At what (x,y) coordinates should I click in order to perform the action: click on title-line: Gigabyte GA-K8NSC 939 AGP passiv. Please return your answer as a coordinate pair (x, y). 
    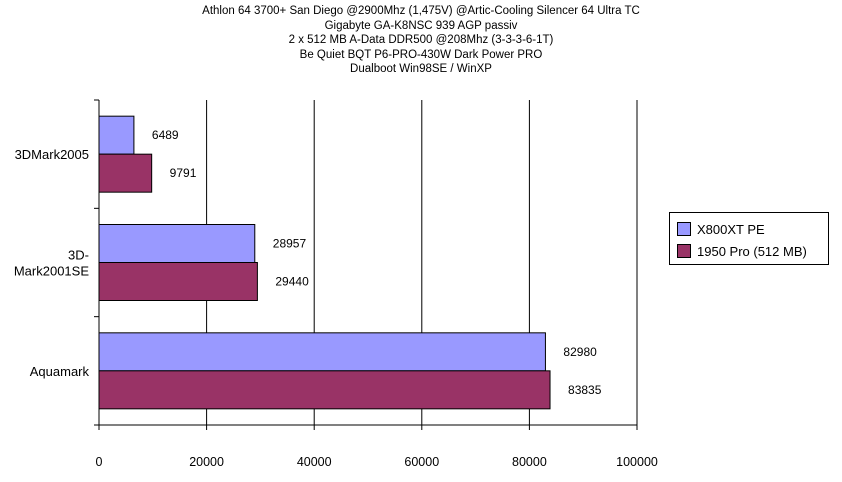
    Looking at the image, I should click on (421, 25).